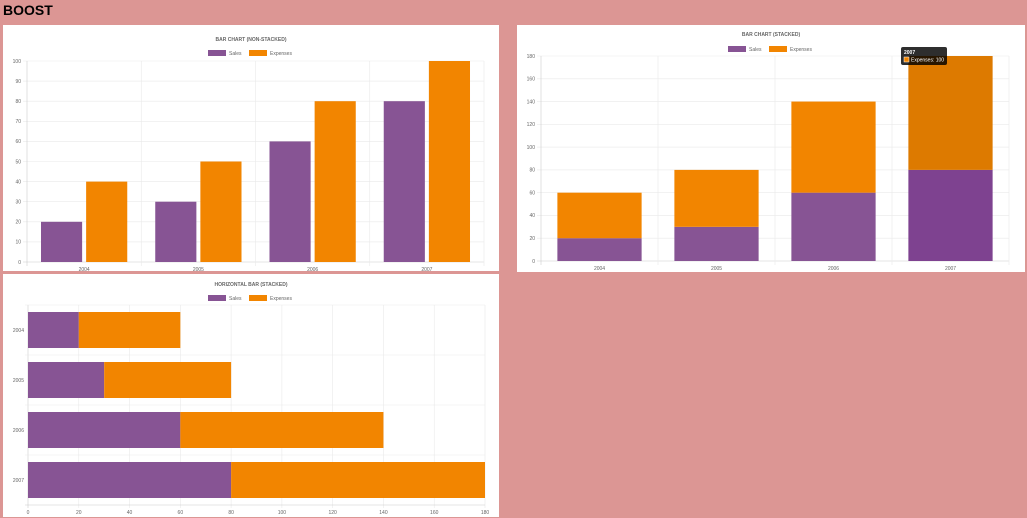 The image size is (1027, 518). I want to click on tooltip-box, so click(924, 56).